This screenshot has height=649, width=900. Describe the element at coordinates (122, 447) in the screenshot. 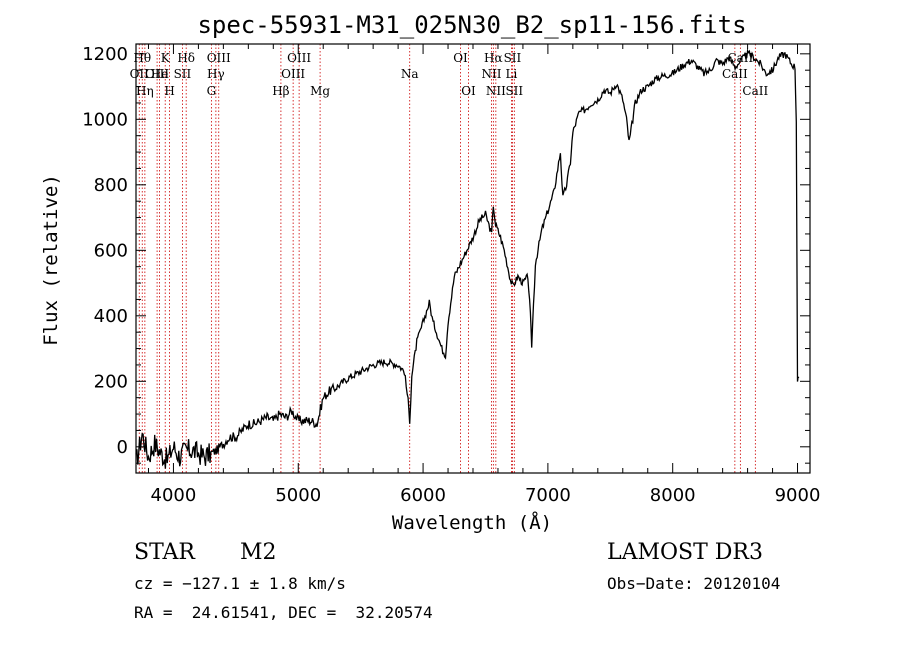

I see `y-tick-label: 0` at that location.